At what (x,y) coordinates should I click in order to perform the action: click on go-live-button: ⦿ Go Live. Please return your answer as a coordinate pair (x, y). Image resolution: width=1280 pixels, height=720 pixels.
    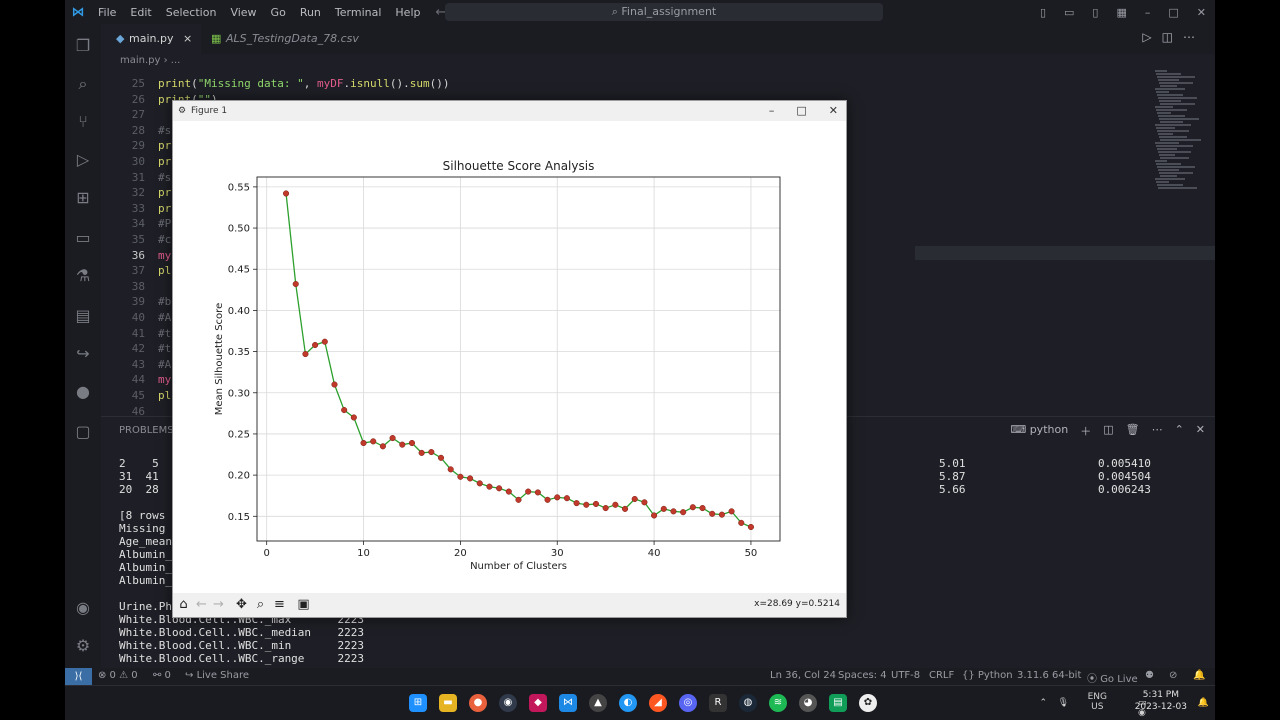
    Looking at the image, I should click on (1112, 679).